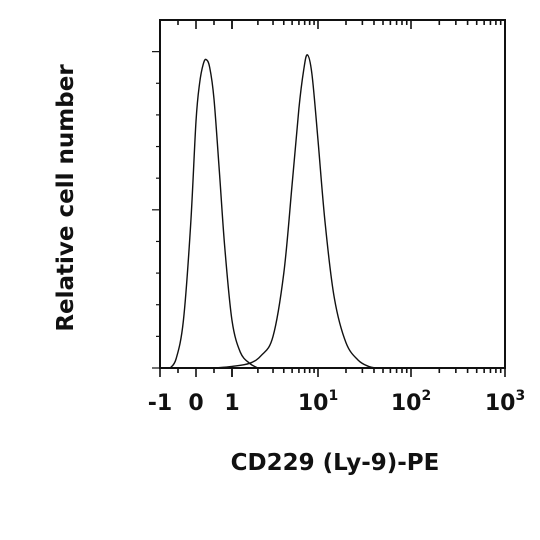 The height and width of the screenshot is (540, 540). I want to click on x-tick-label: -1, so click(160, 403).